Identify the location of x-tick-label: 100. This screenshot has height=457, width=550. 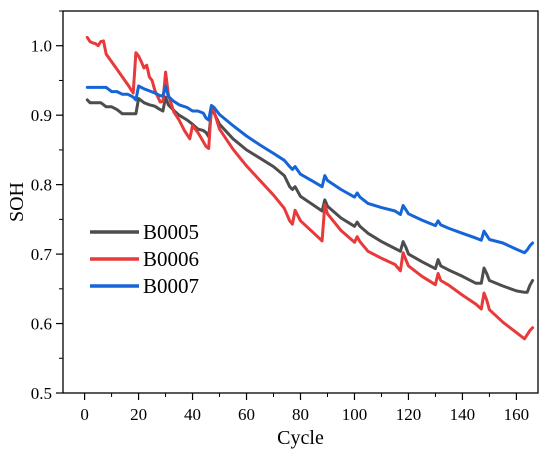
(355, 414).